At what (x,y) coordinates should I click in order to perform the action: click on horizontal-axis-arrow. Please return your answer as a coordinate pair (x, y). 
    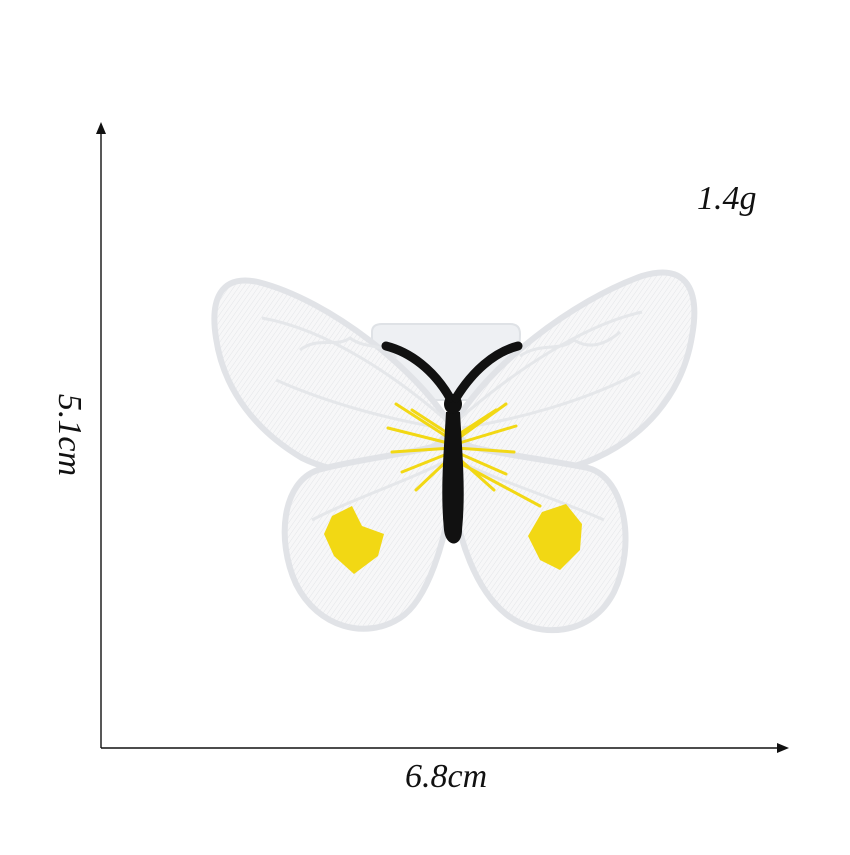
    Looking at the image, I should click on (445, 748).